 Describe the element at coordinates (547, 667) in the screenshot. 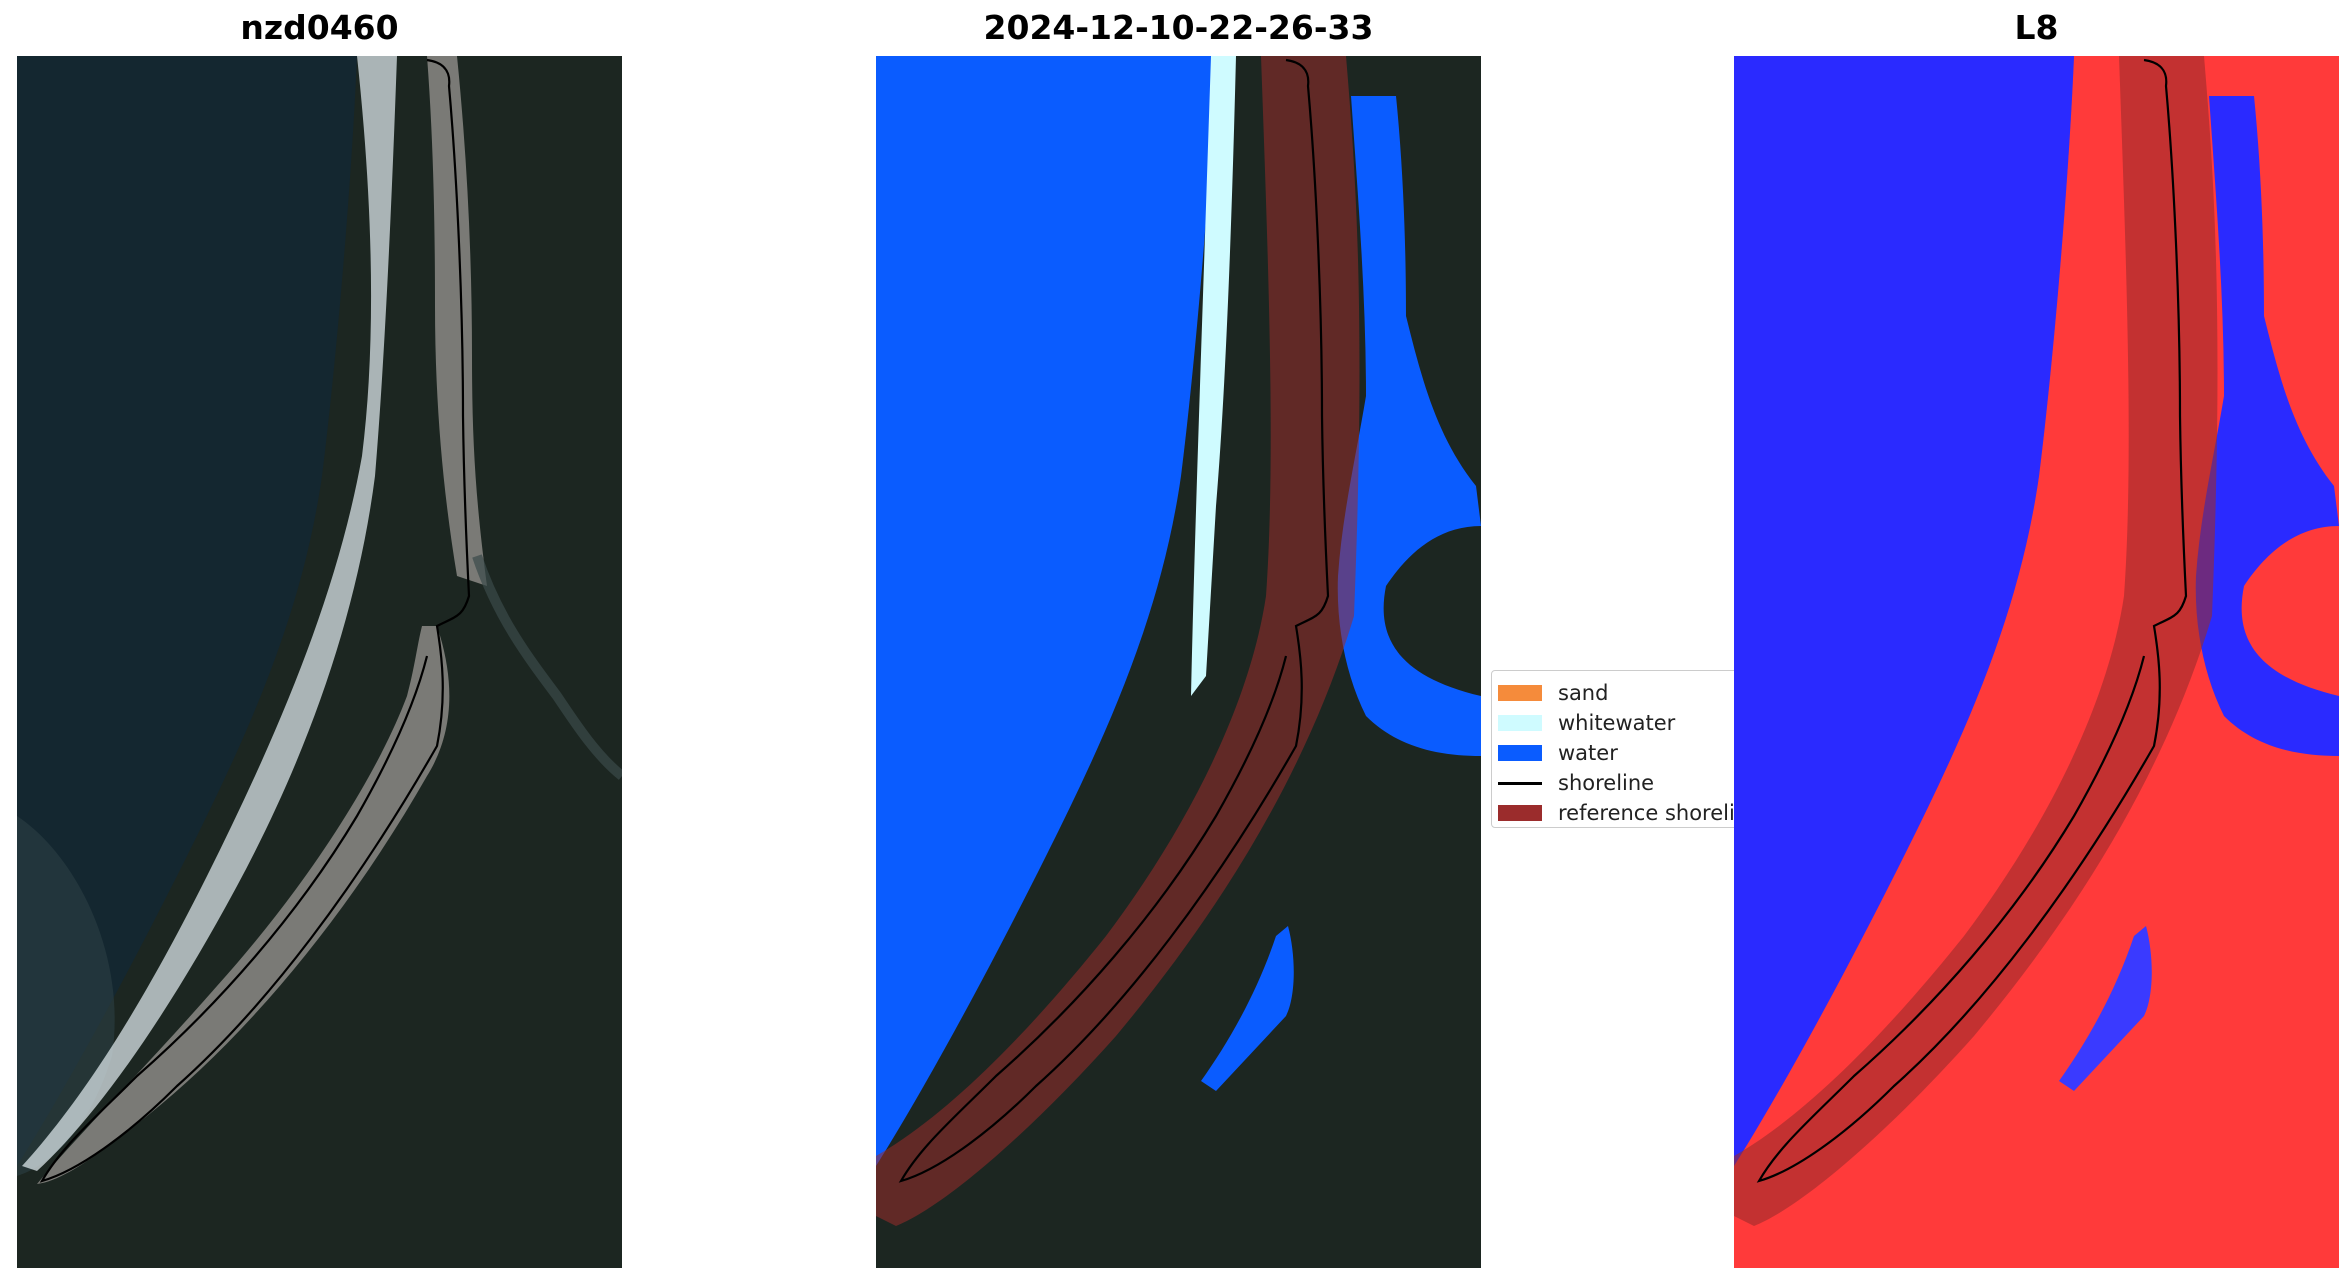

I see `estuary-channel` at that location.